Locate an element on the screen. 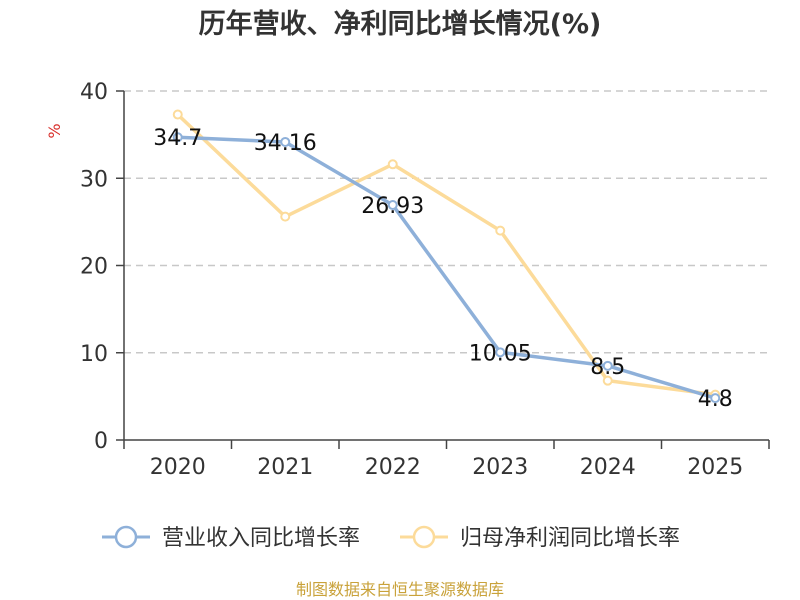 This screenshot has height=600, width=800. legend-item-2: 归母净利润同比增长率 is located at coordinates (540, 538).